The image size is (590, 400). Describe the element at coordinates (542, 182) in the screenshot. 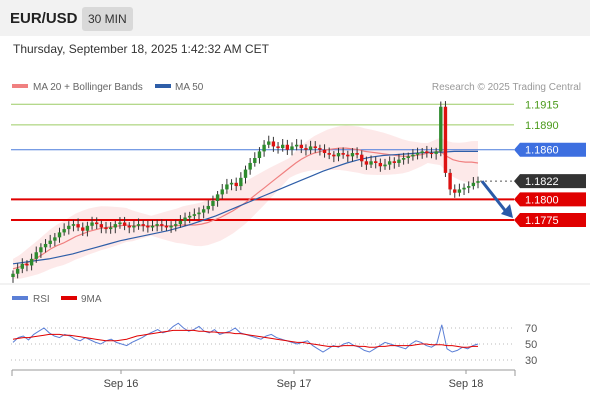

I see `level-label: 1.1822` at that location.